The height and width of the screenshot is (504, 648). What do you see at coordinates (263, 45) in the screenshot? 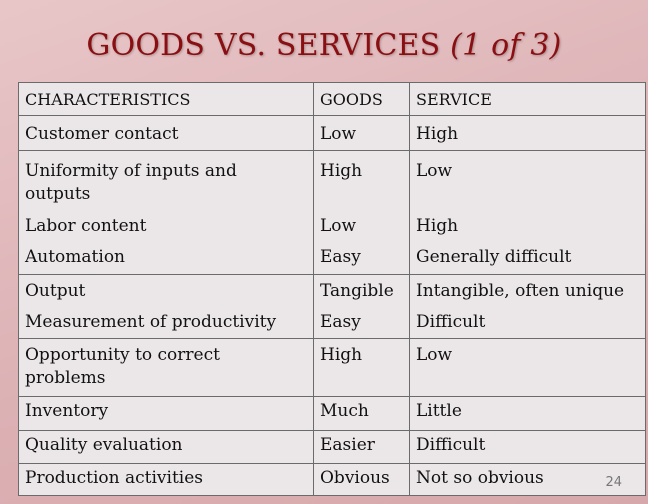
I see `slide-title-main: GOODS VS. SERVICES` at bounding box center [263, 45].